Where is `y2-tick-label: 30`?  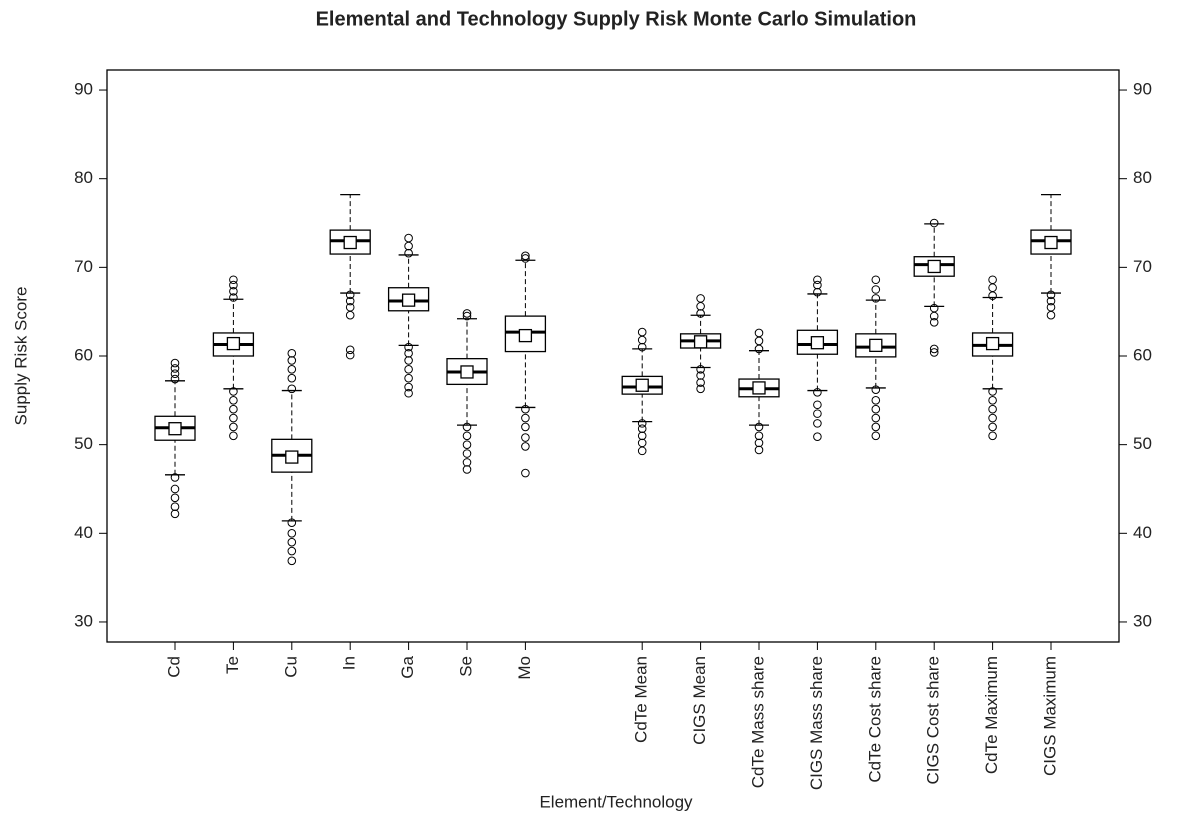
y2-tick-label: 30 is located at coordinates (1142, 620).